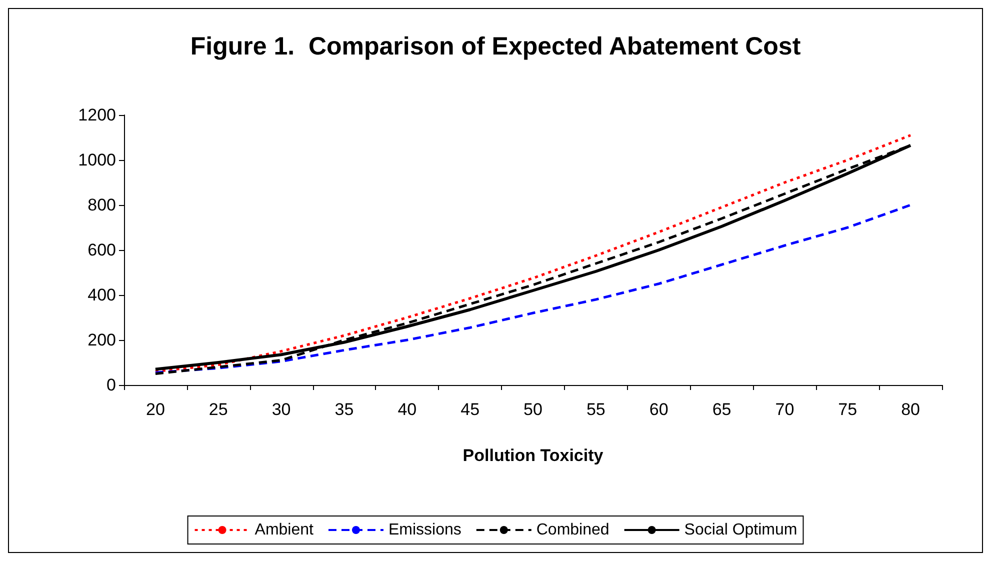 This screenshot has width=995, height=565. Describe the element at coordinates (496, 46) in the screenshot. I see `chart-title: Figure 1. Comparison of Expected Abatement Cost` at that location.